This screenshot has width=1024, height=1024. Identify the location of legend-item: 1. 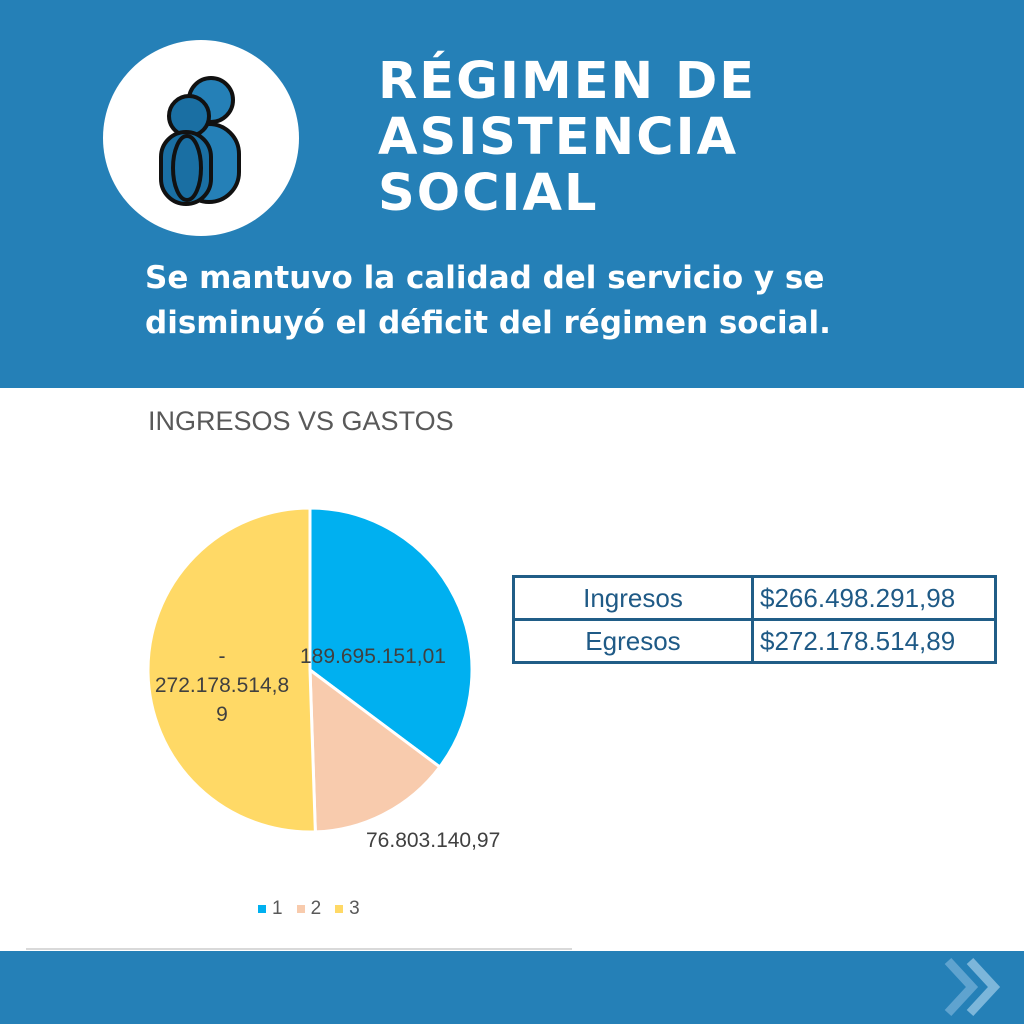
(270, 909).